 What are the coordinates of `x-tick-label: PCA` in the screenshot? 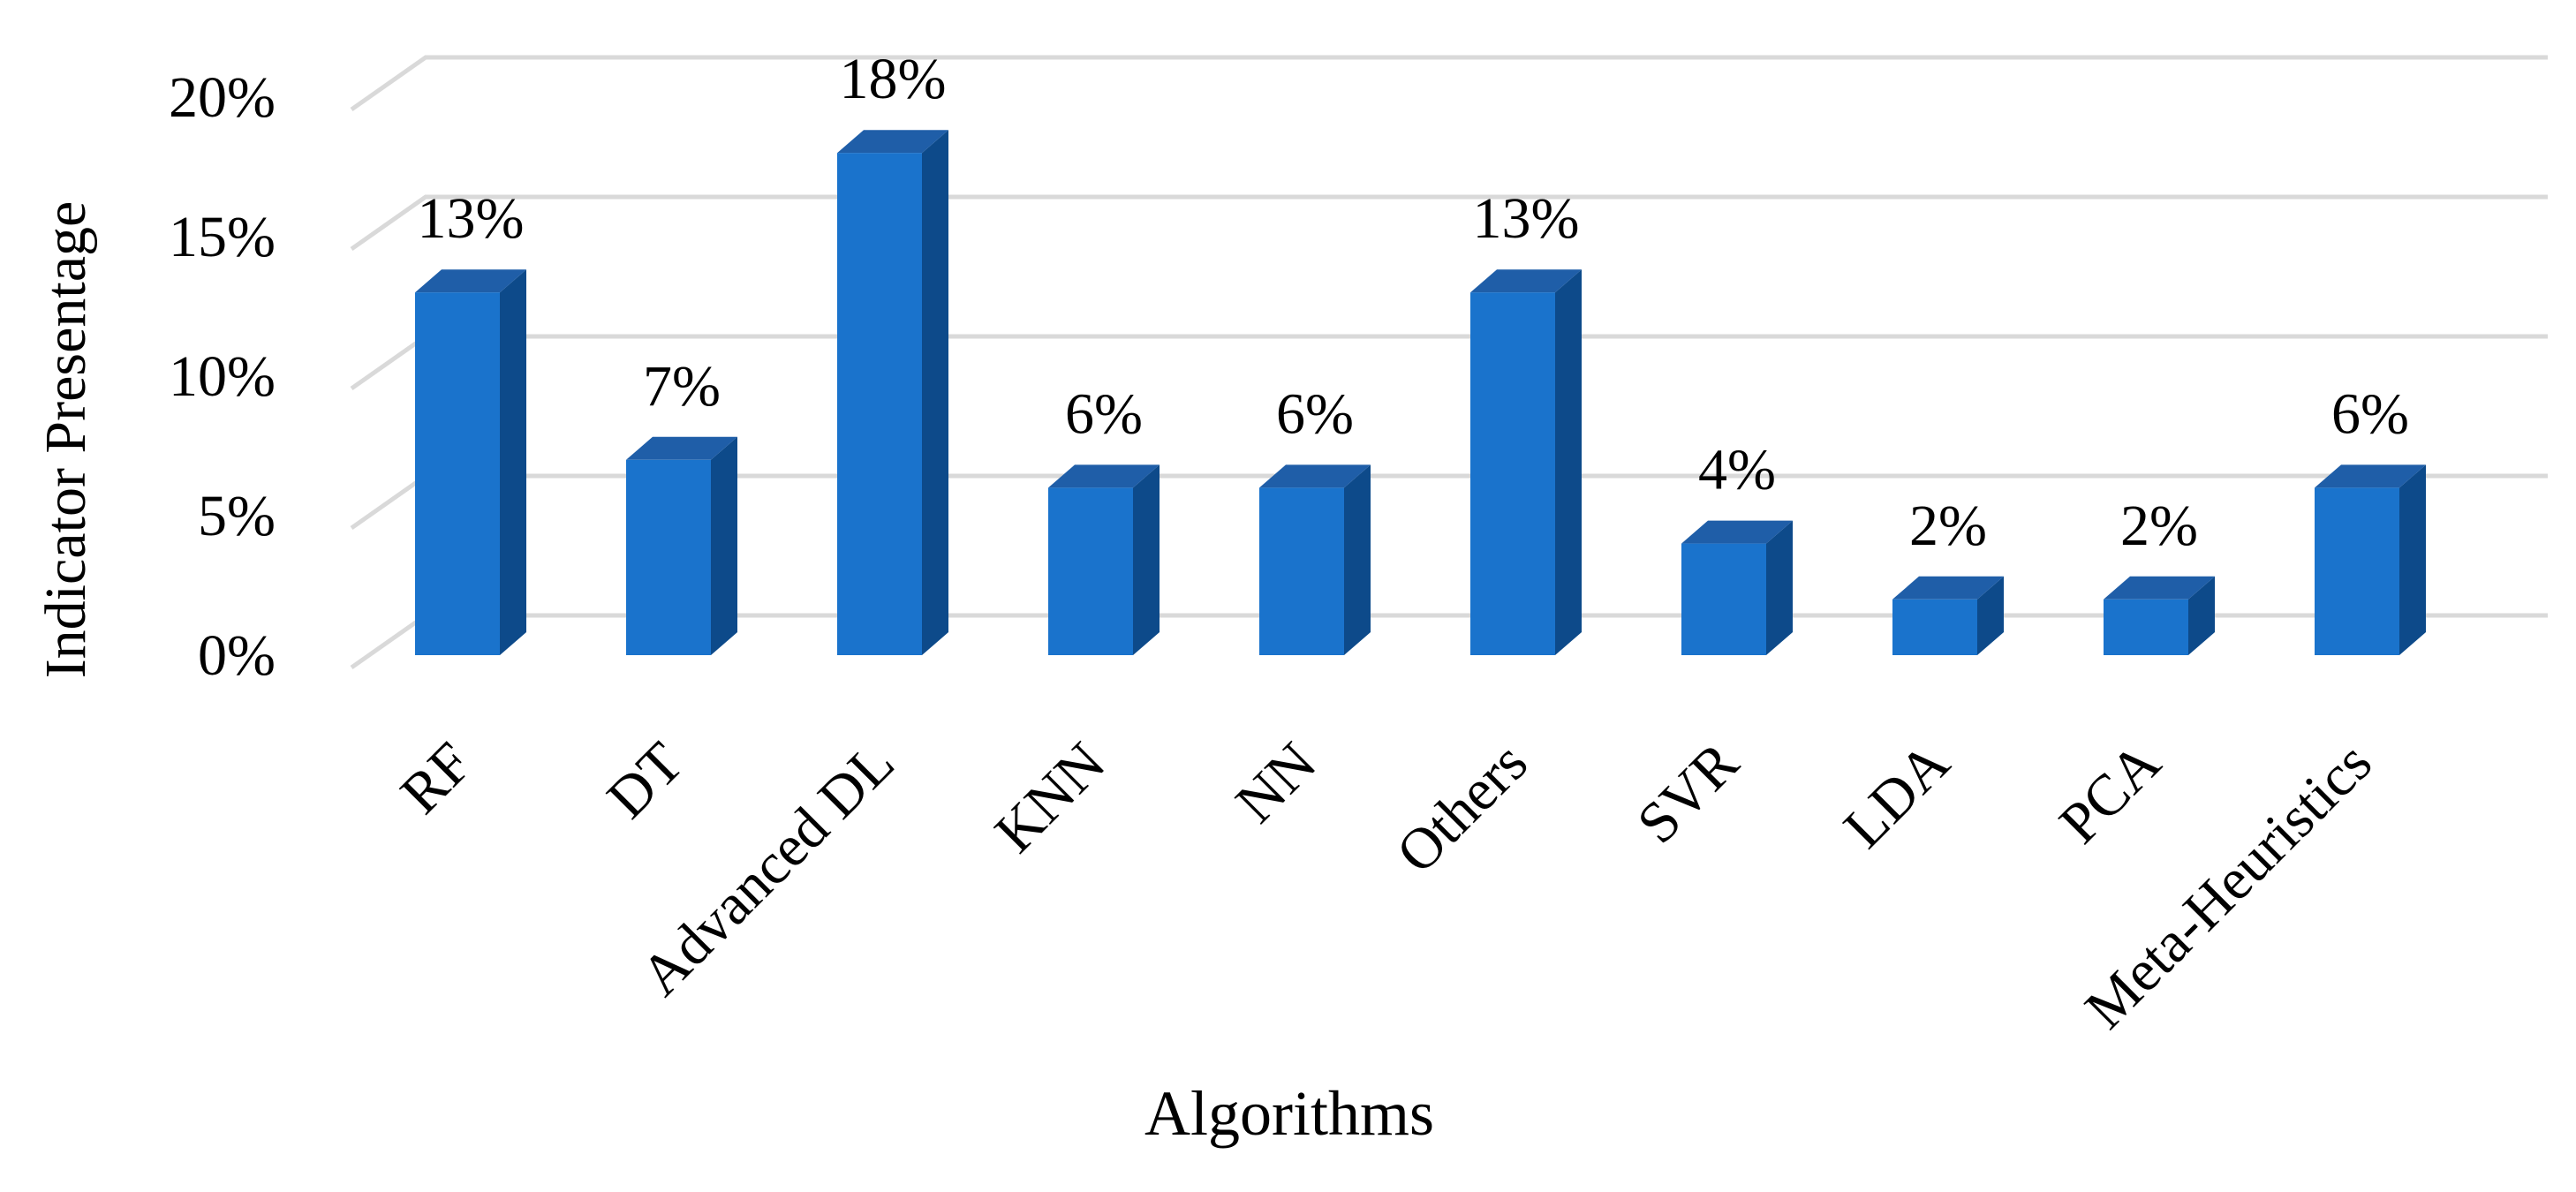 It's located at (2110, 793).